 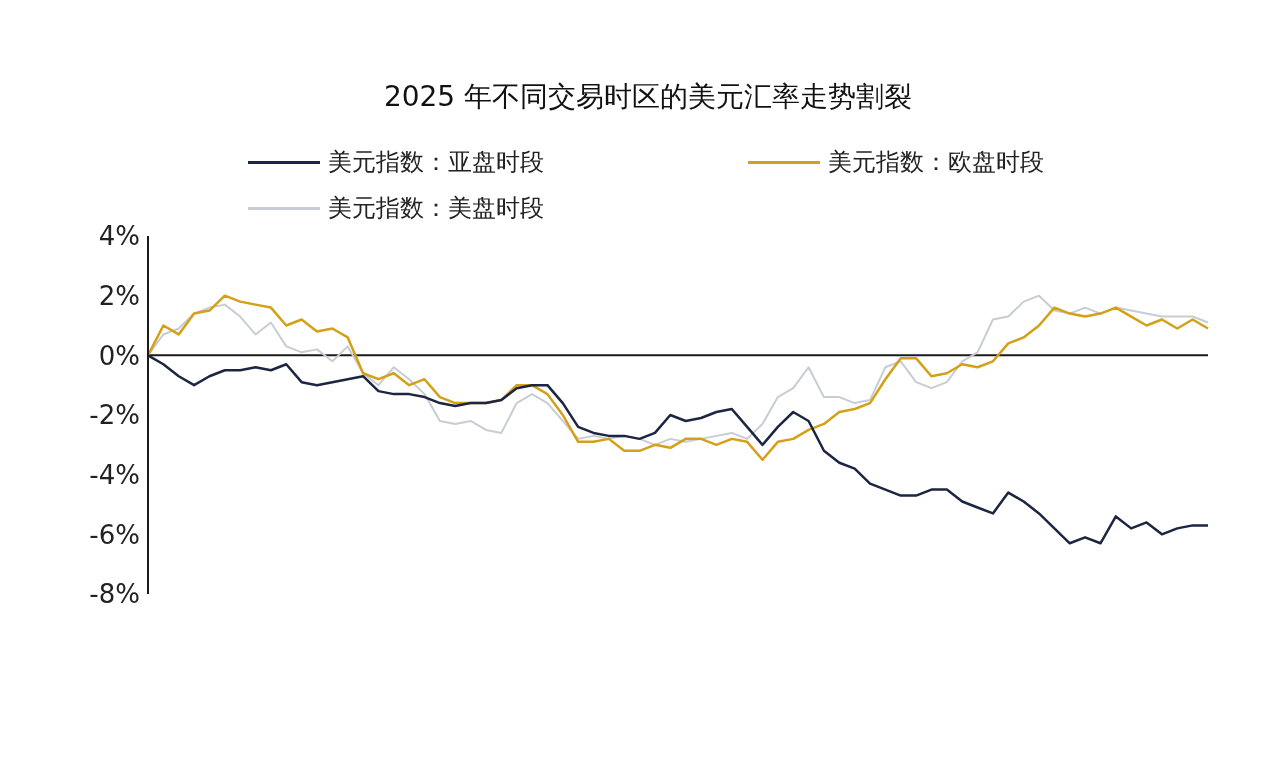 What do you see at coordinates (436, 208) in the screenshot?
I see `legend-label: 美元指数：美盘时段` at bounding box center [436, 208].